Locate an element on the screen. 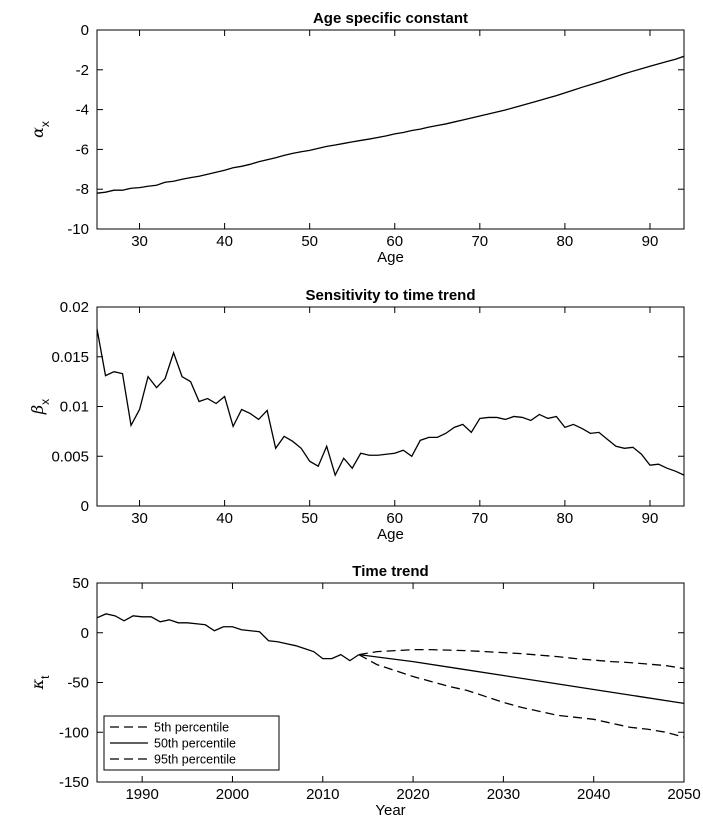 This screenshot has height=830, width=703. y-axis-label: κt is located at coordinates (40, 683).